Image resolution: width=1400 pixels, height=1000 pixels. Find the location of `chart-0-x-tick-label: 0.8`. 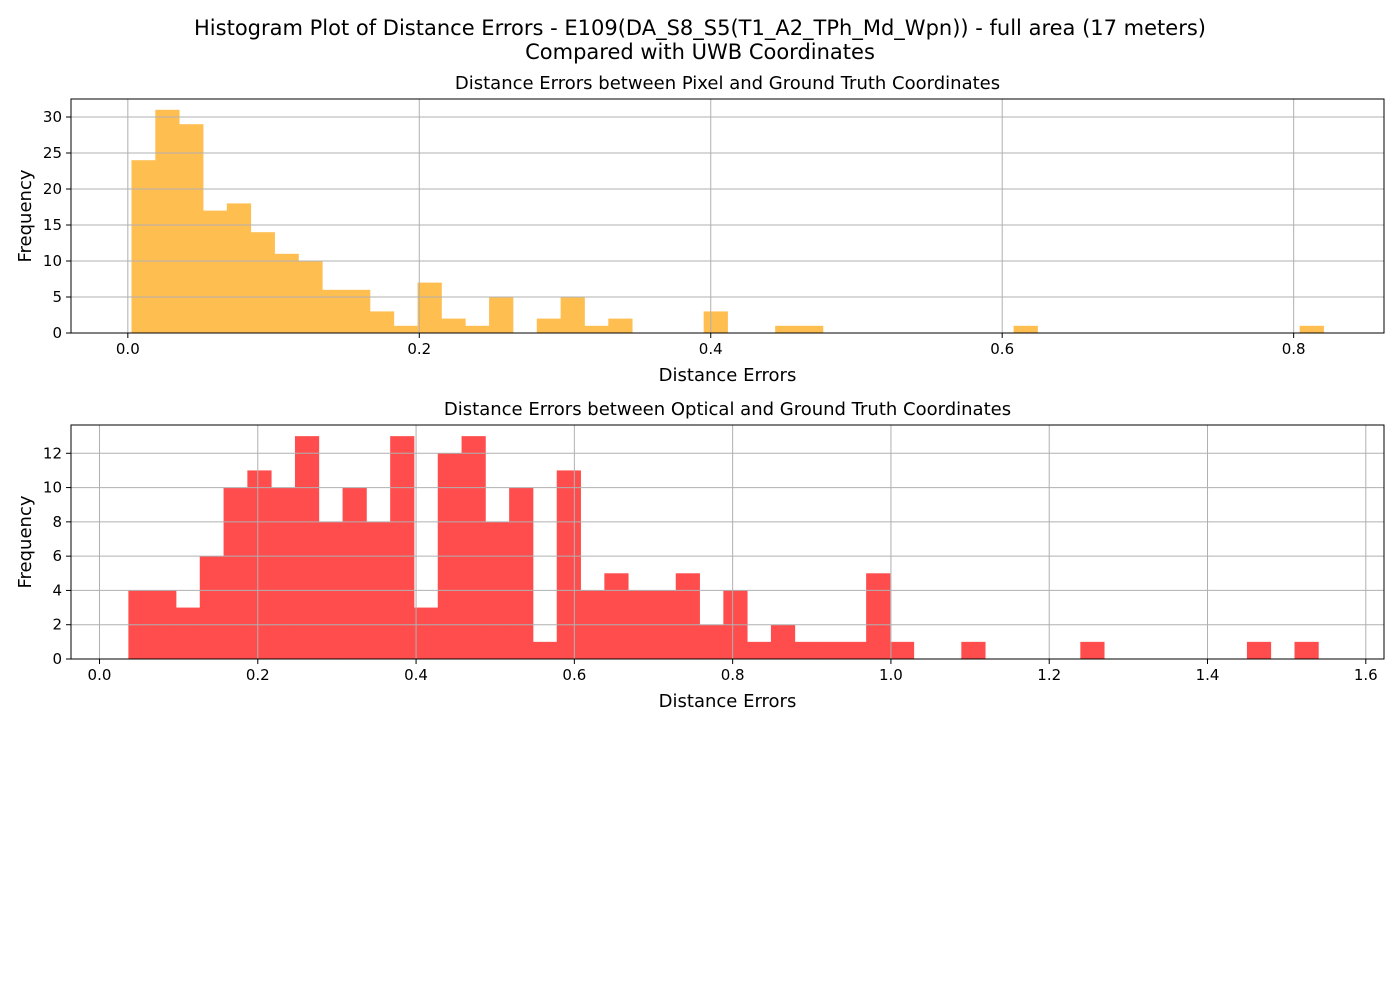

chart-0-x-tick-label: 0.8 is located at coordinates (1294, 349).